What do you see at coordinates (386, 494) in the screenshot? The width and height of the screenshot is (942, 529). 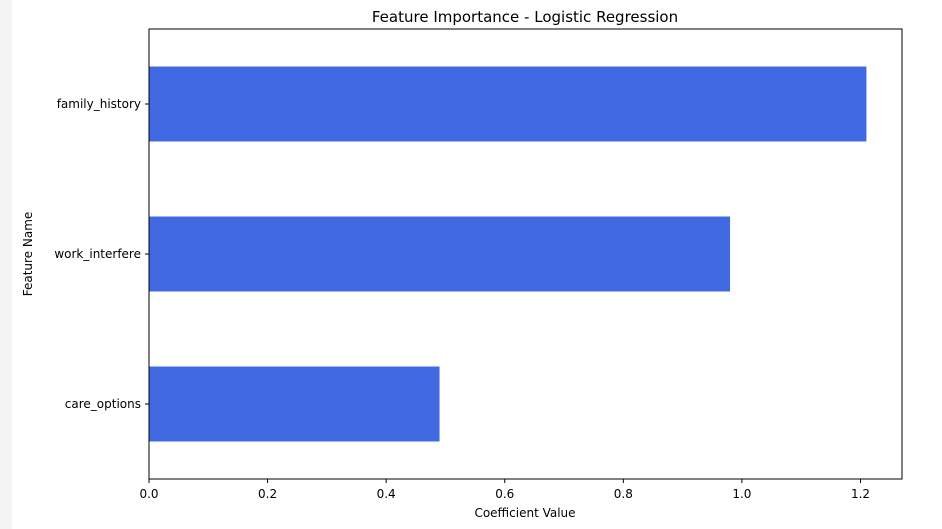 I see `x-tick-label: 0.4` at bounding box center [386, 494].